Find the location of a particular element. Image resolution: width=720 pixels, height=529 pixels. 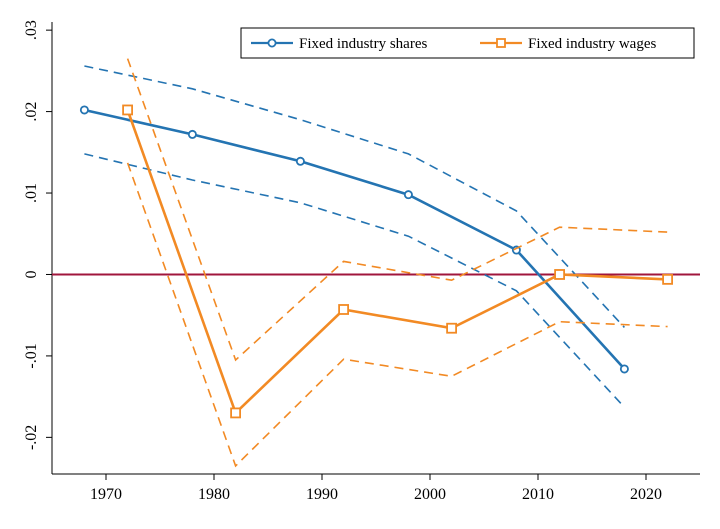

x-tick-label: 1990 is located at coordinates (322, 494).